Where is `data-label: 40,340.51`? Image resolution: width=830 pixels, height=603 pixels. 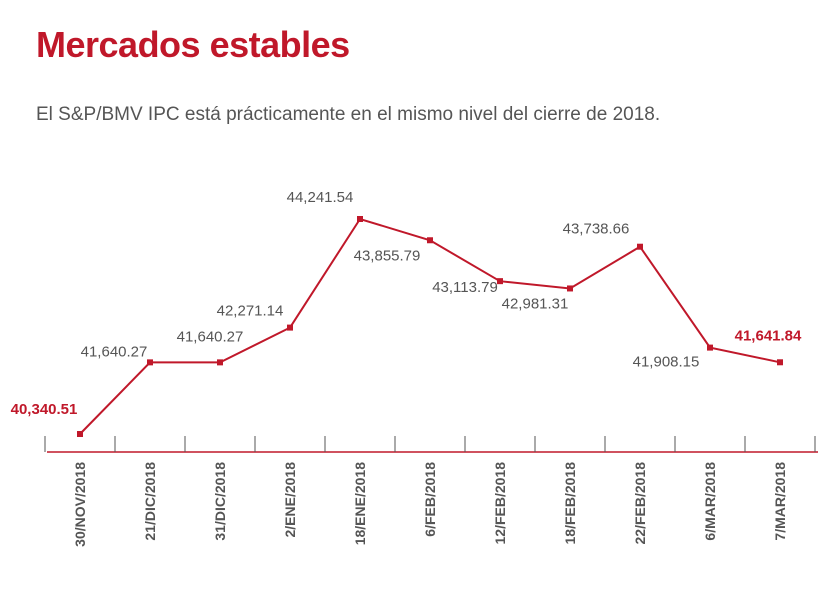 data-label: 40,340.51 is located at coordinates (44, 409).